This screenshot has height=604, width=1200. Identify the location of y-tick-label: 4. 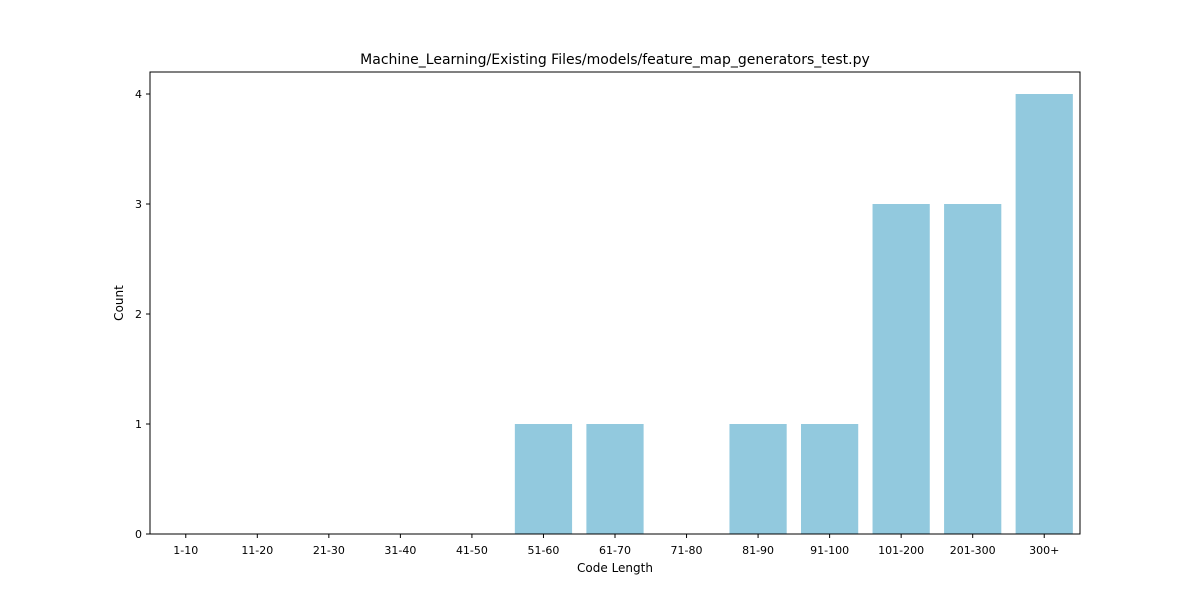
(138, 94).